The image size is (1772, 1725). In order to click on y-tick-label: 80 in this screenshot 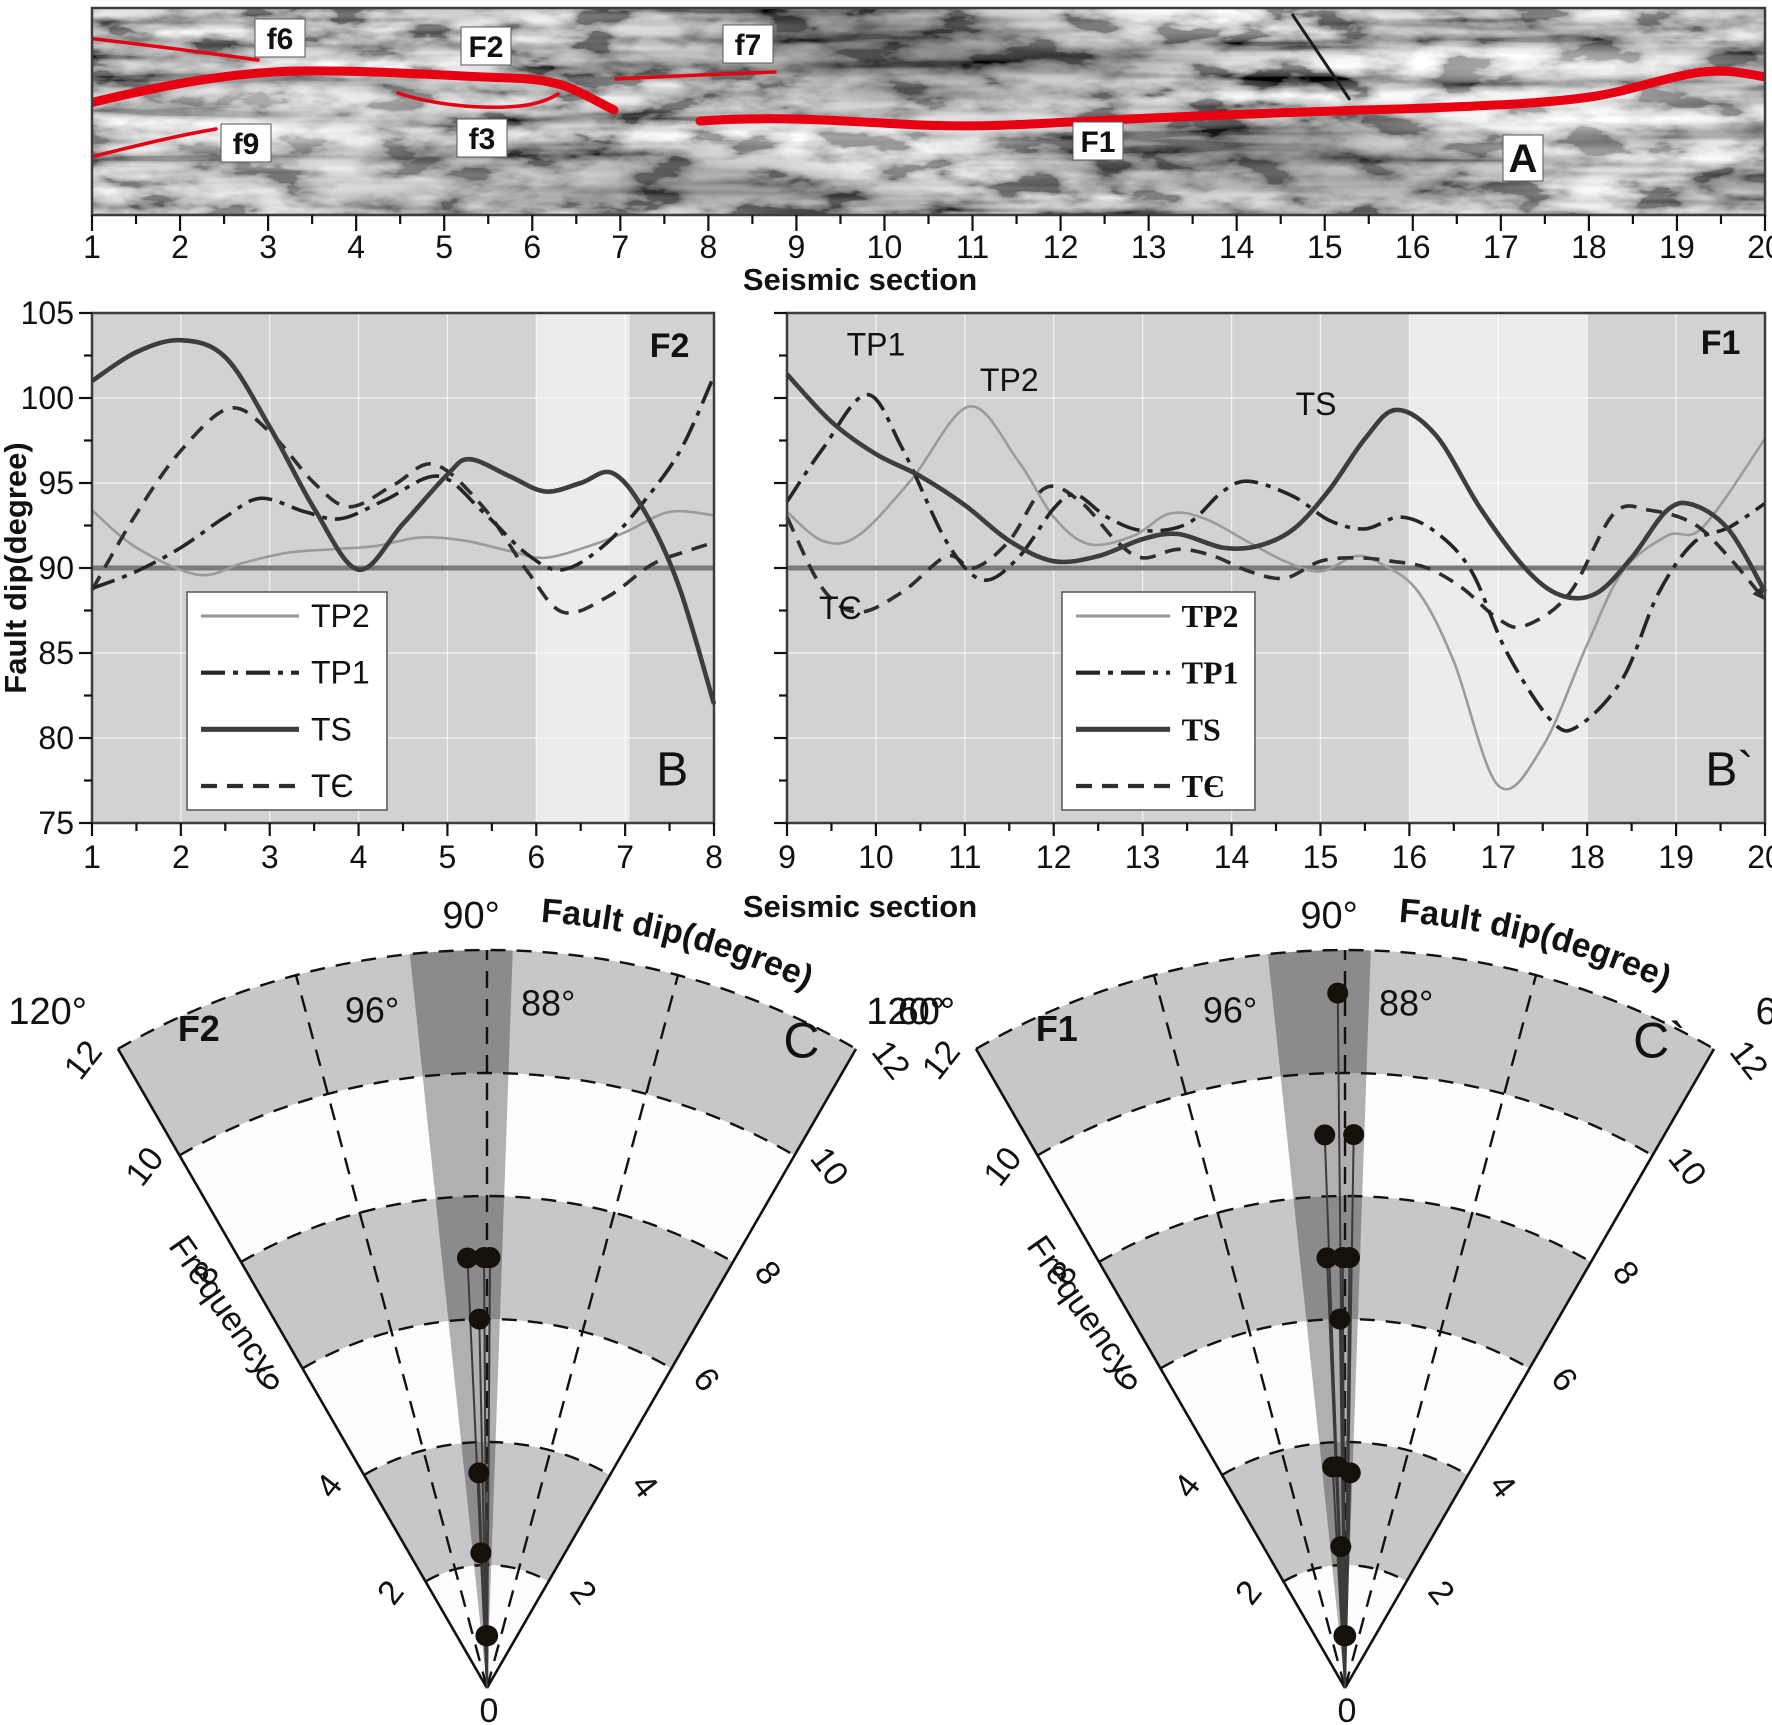, I will do `click(56, 738)`.